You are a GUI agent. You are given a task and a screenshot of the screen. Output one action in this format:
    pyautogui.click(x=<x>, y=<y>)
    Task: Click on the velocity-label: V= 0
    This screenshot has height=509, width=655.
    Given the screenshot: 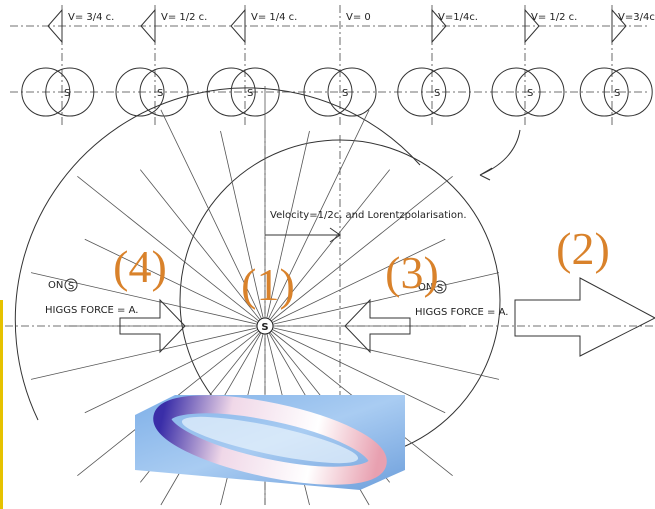 What is the action you would take?
    pyautogui.click(x=358, y=17)
    